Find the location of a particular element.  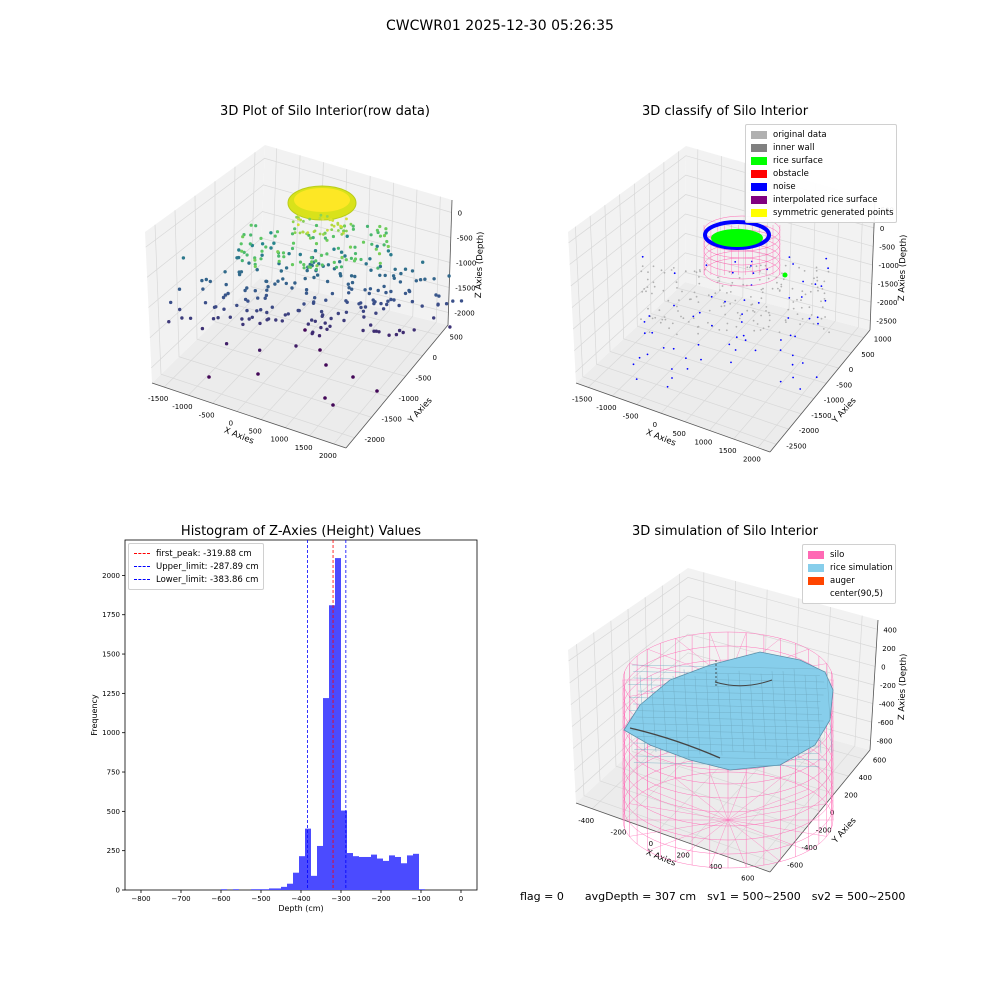

plot2-legend-item: original data is located at coordinates (821, 134).